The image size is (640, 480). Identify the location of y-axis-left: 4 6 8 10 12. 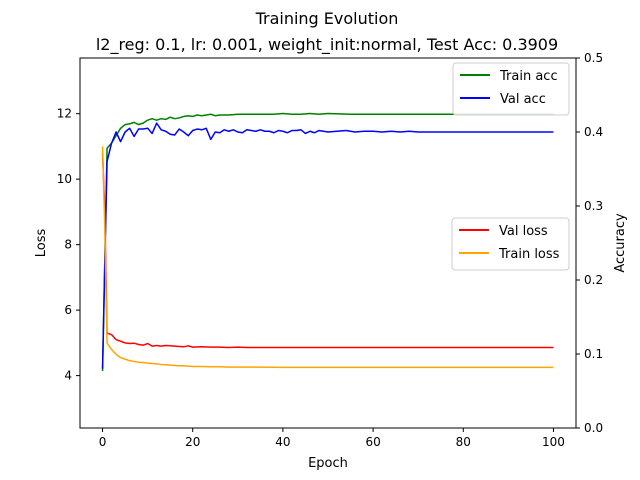
(68, 245).